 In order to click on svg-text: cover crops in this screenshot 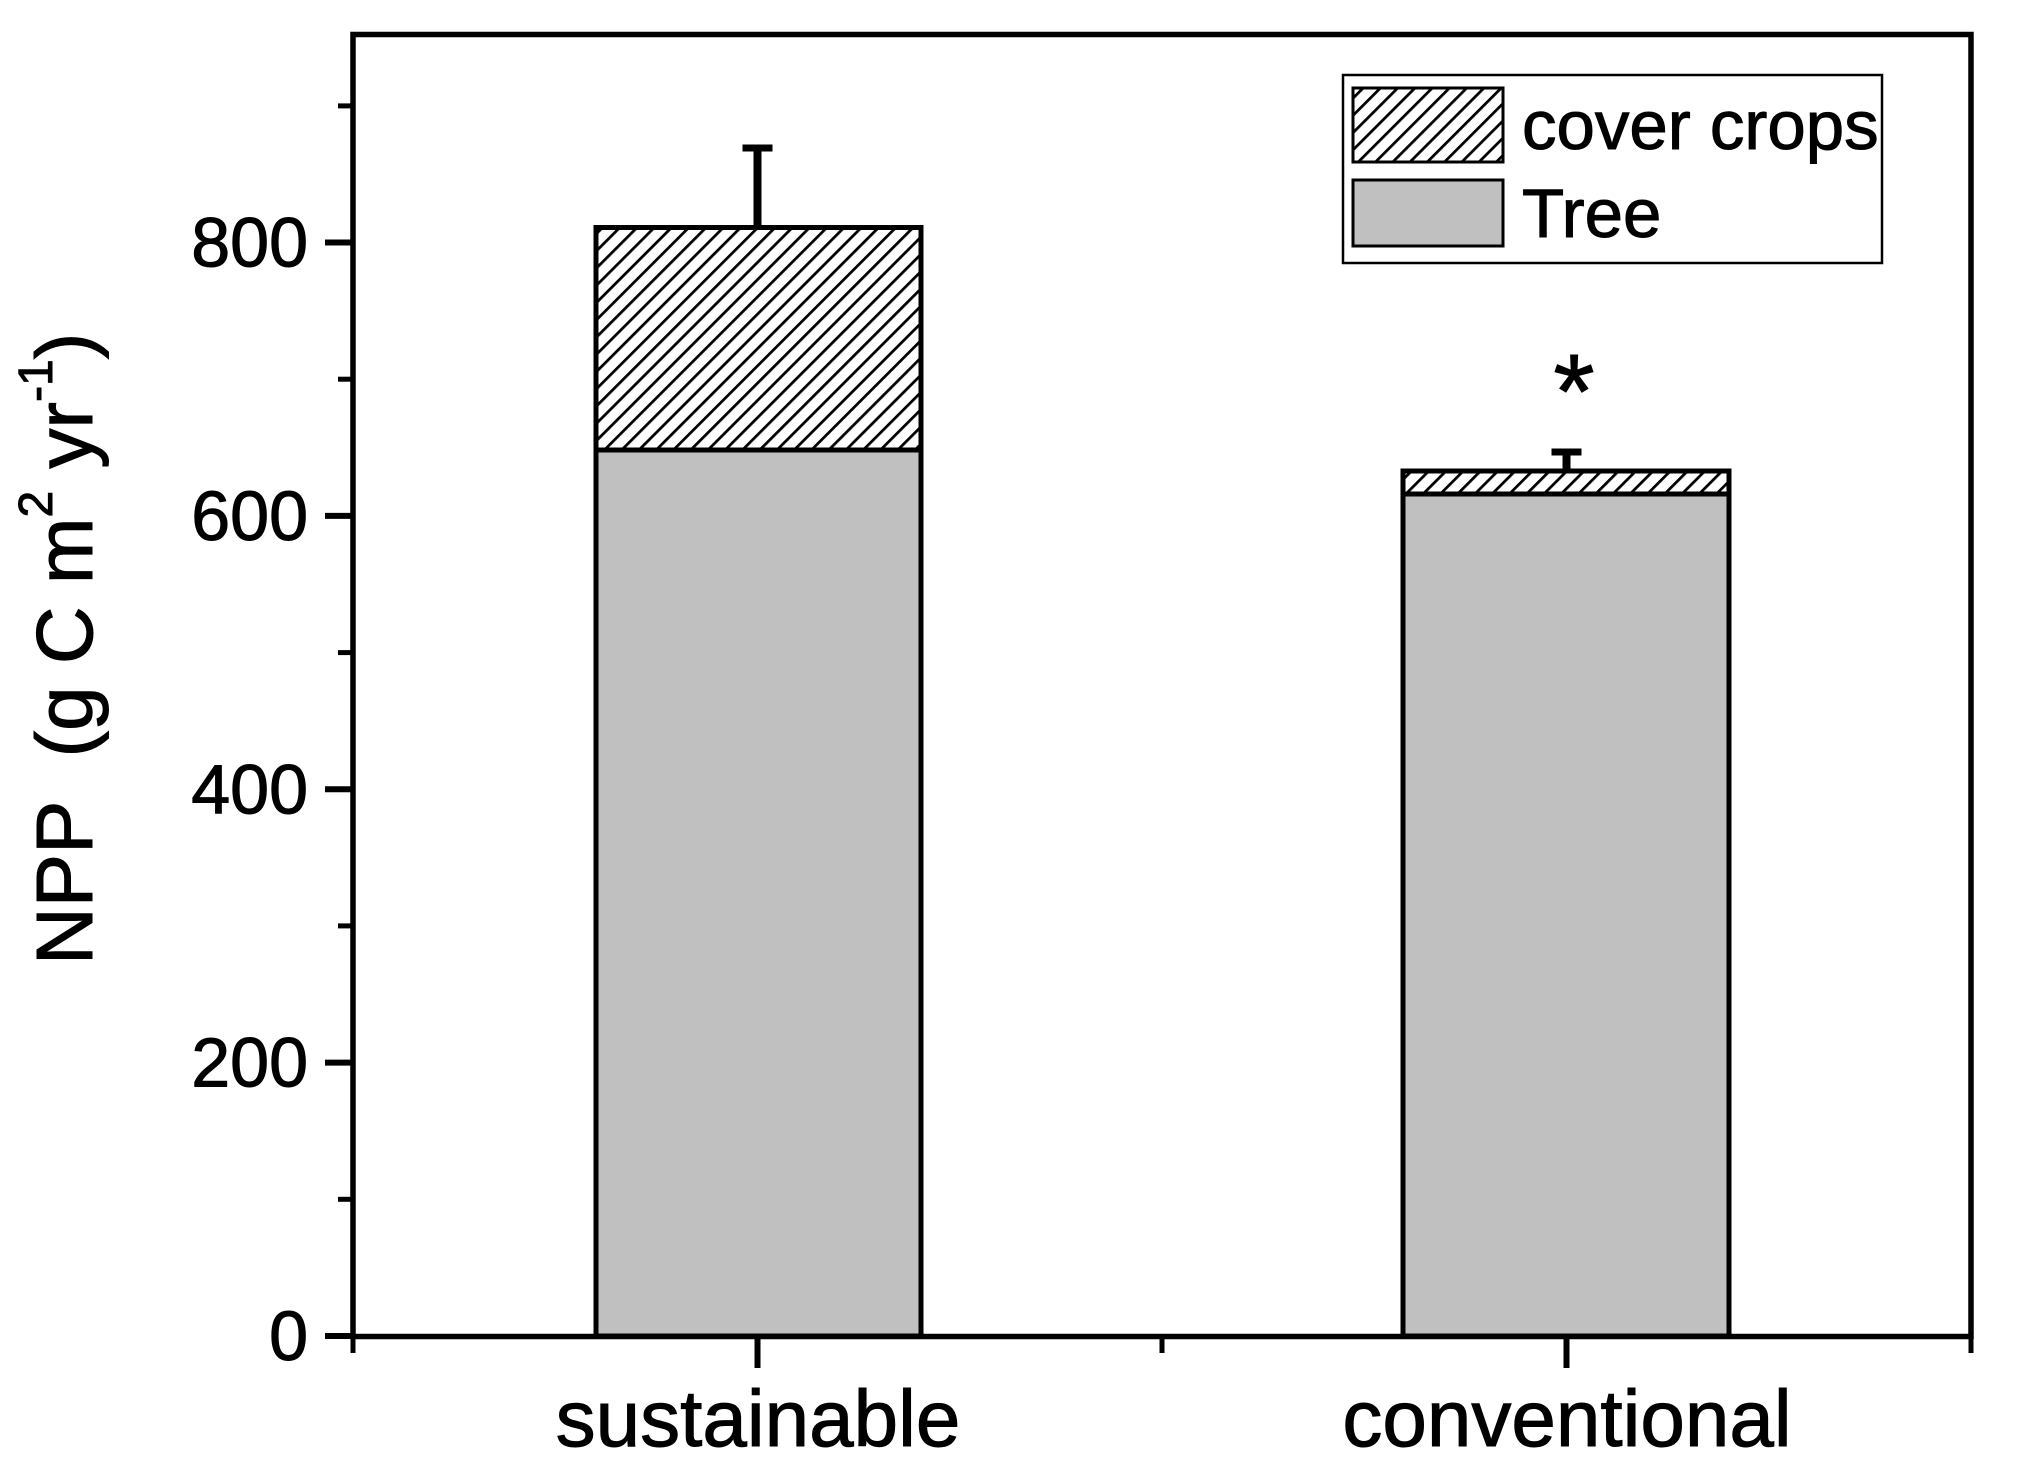, I will do `click(1700, 125)`.